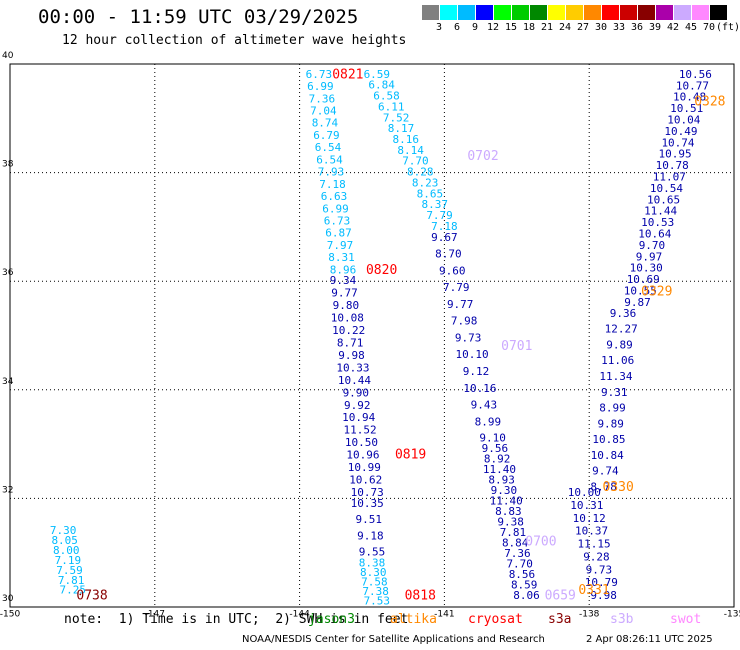 This screenshot has height=650, width=740. Describe the element at coordinates (357, 405) in the screenshot. I see `wave-height-value: 9.92` at that location.